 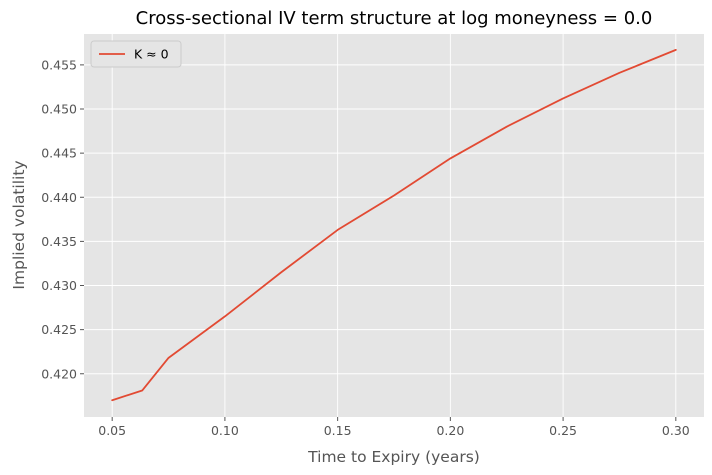 What do you see at coordinates (563, 430) in the screenshot?
I see `x-tick-label: 0.25` at bounding box center [563, 430].